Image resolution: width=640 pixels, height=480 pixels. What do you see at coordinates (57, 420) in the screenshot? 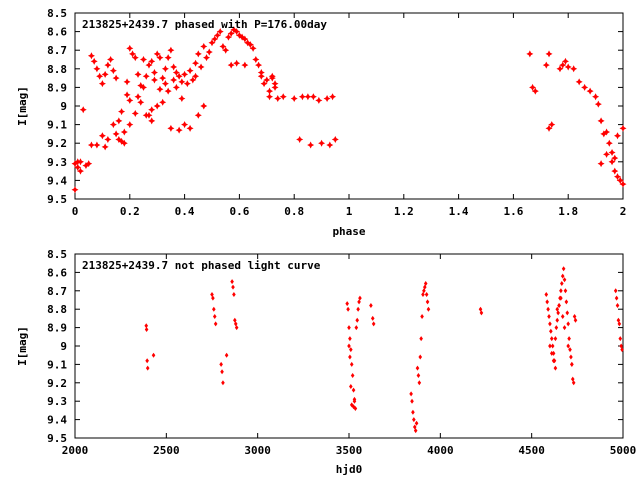
I see `unphased-y-tick-label: 9.4` at bounding box center [57, 420].